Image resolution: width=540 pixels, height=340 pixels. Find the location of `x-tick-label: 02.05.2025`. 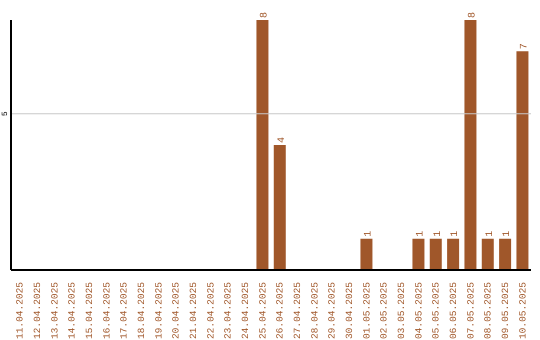

x-tick-label: 02.05.2025 is located at coordinates (384, 311).